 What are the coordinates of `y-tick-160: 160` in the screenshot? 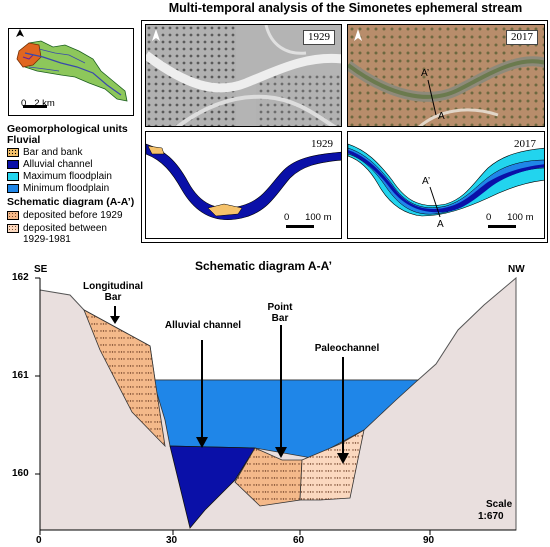 It's located at (20, 473).